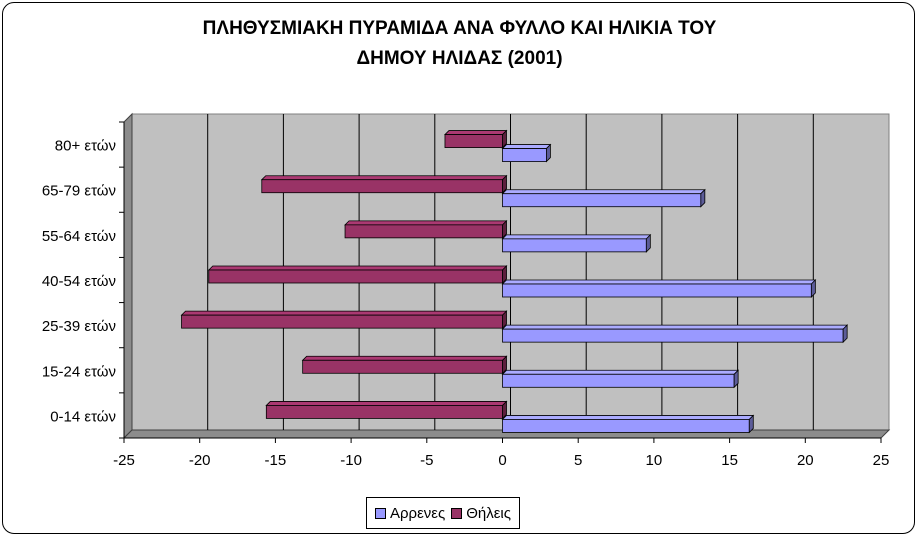 Image resolution: width=919 pixels, height=538 pixels. What do you see at coordinates (729, 460) in the screenshot?
I see `x-tick-label: 15` at bounding box center [729, 460].